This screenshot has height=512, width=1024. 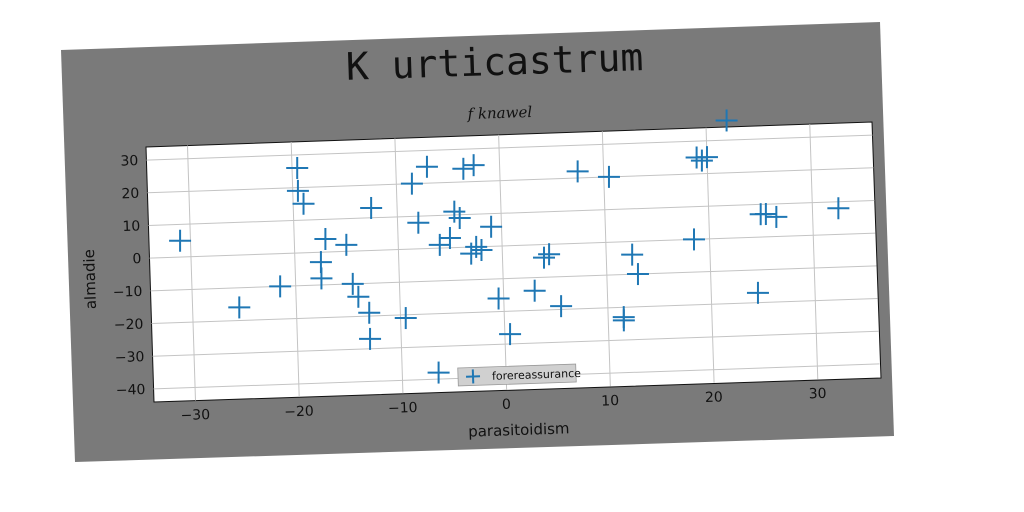 I want to click on x-tick-label: 0, so click(x=506, y=405).